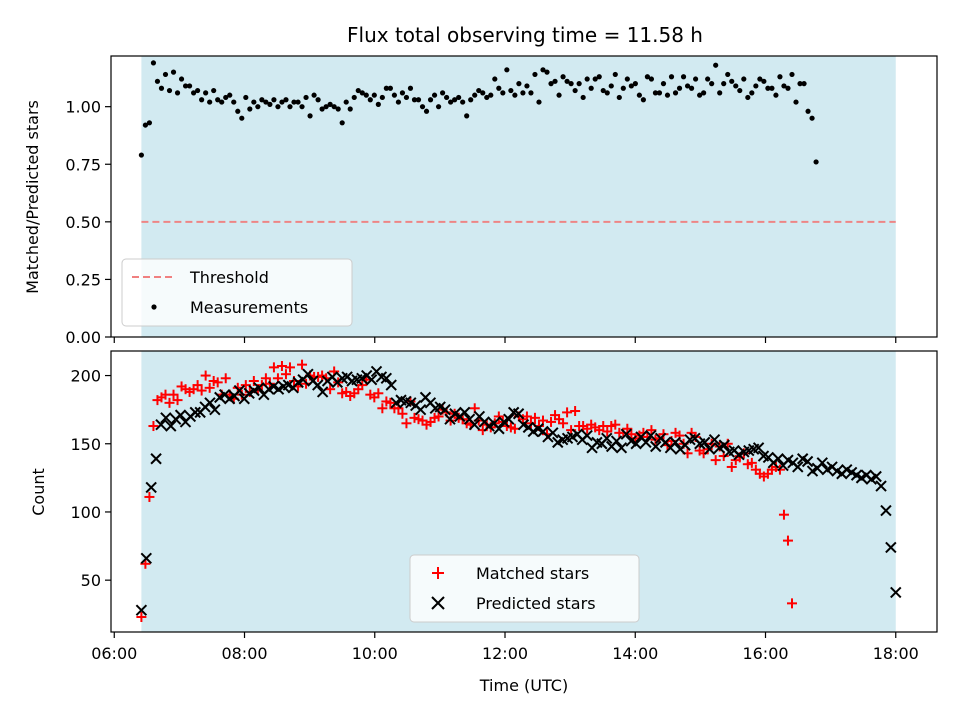  I want to click on legend-matched-marker, so click(438, 573).